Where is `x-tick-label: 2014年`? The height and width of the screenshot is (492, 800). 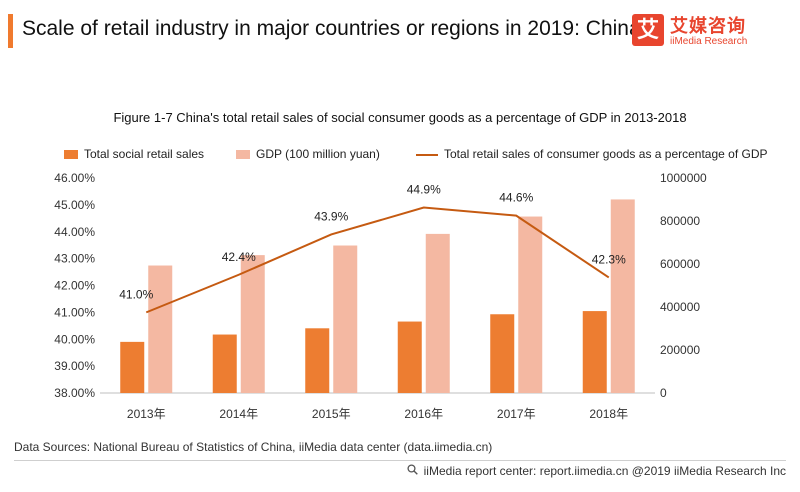
x-tick-label: 2014年 is located at coordinates (238, 414).